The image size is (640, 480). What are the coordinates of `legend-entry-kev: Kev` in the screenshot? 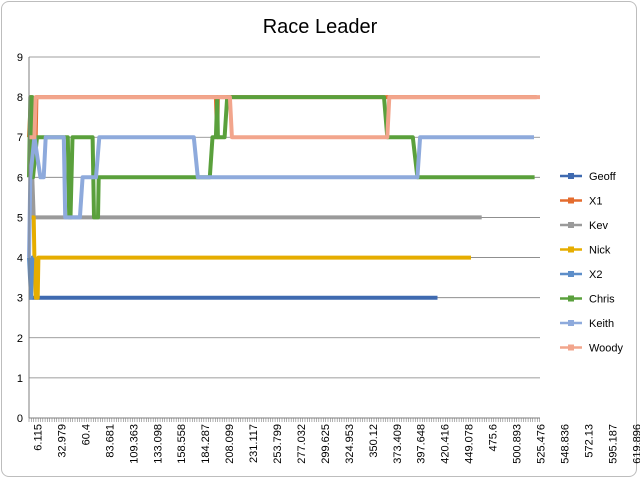 It's located at (584, 226).